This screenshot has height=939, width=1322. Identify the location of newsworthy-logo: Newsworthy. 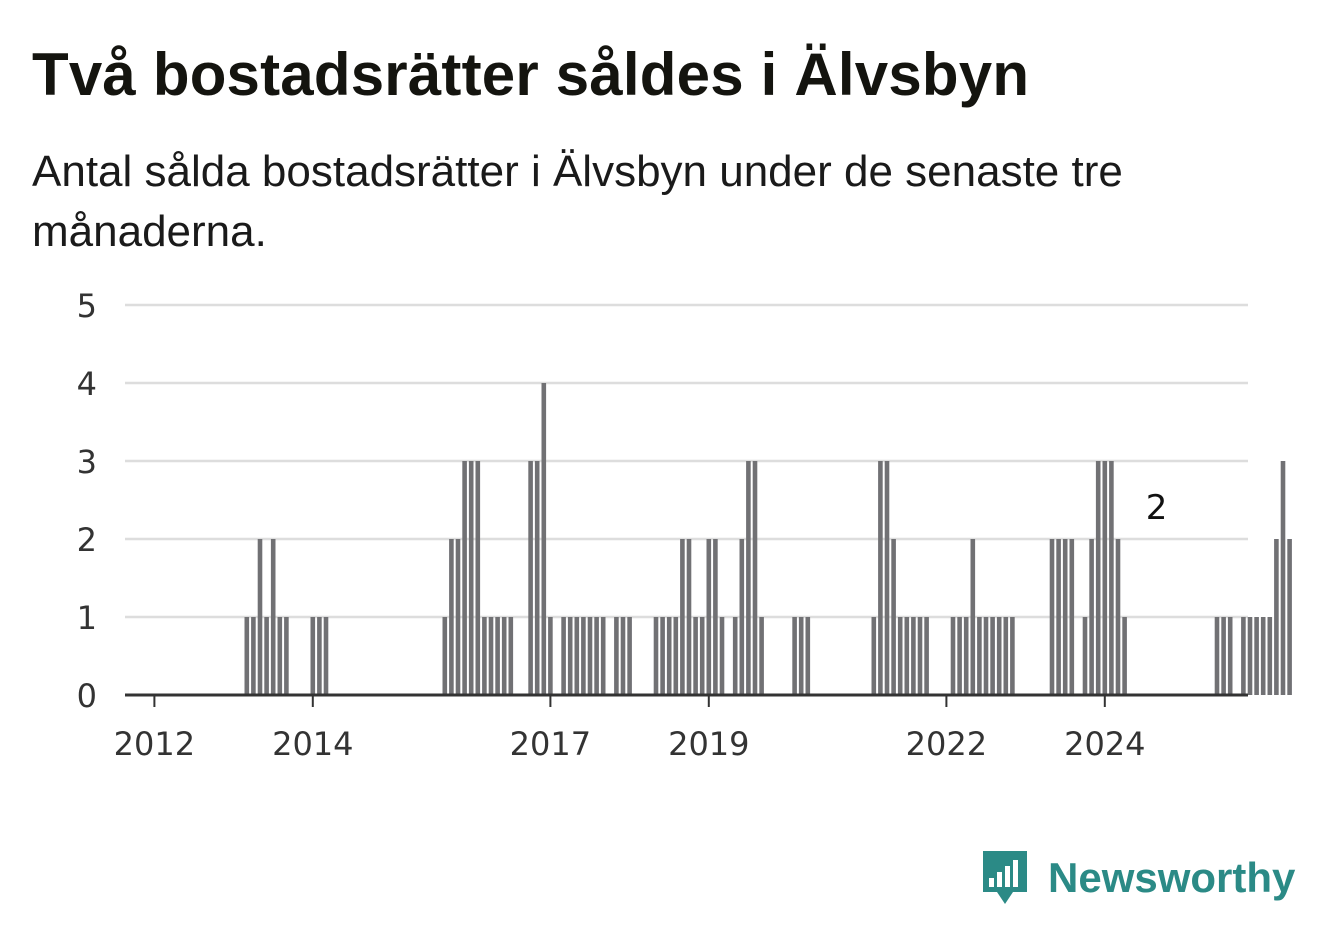
(1137, 878).